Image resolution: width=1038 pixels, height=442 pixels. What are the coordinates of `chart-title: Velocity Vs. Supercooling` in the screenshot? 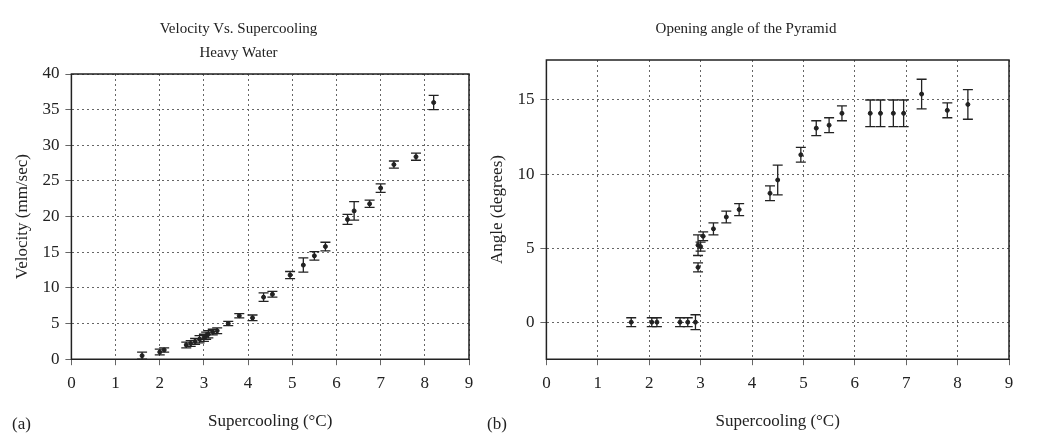 It's located at (238, 27).